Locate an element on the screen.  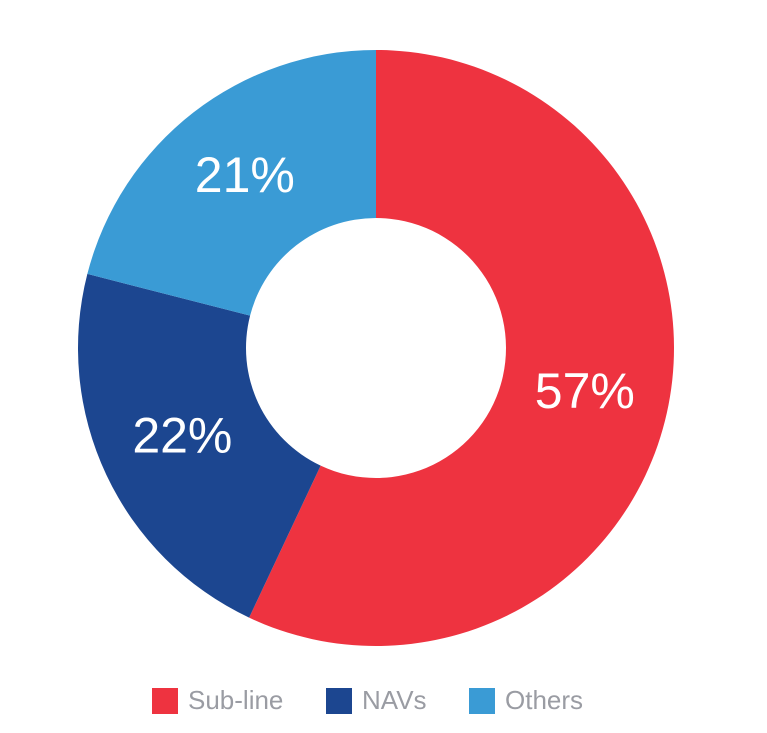
value-label: 57% is located at coordinates (585, 391).